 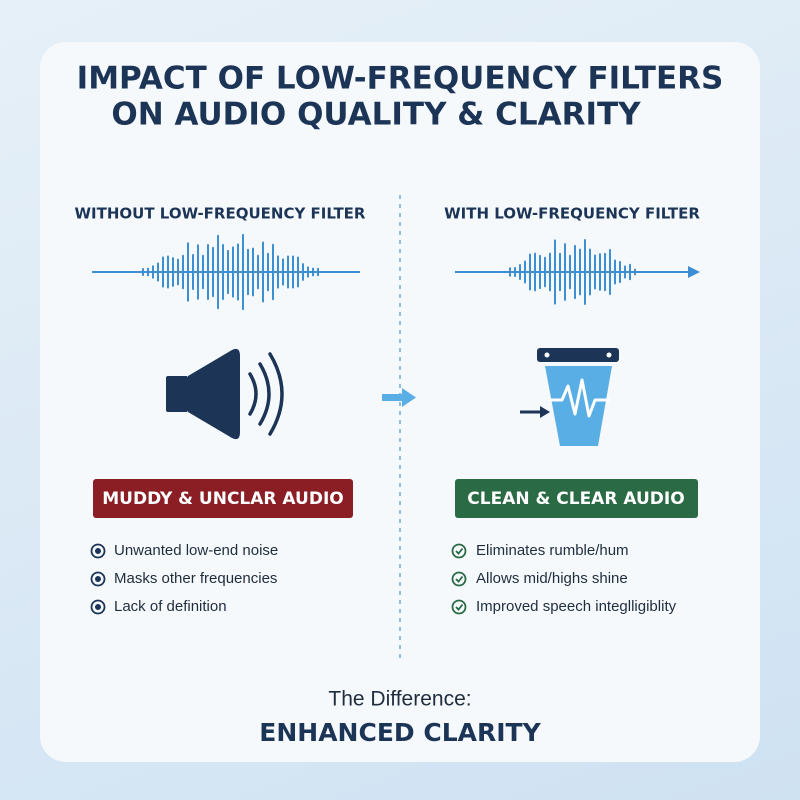 What do you see at coordinates (400, 79) in the screenshot?
I see `title-line: IMPACT OF LOW-FREQUENCY FILTERS` at bounding box center [400, 79].